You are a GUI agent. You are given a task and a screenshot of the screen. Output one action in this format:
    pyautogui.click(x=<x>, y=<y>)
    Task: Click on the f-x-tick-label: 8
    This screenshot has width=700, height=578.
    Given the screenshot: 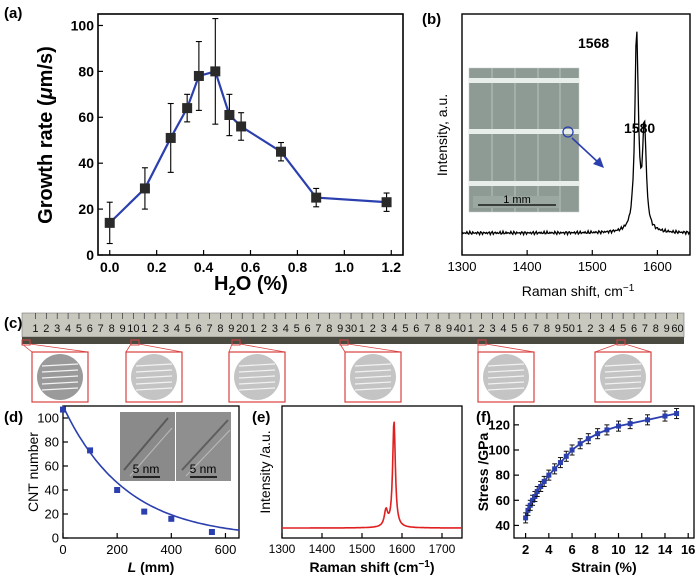 What is the action you would take?
    pyautogui.click(x=595, y=549)
    